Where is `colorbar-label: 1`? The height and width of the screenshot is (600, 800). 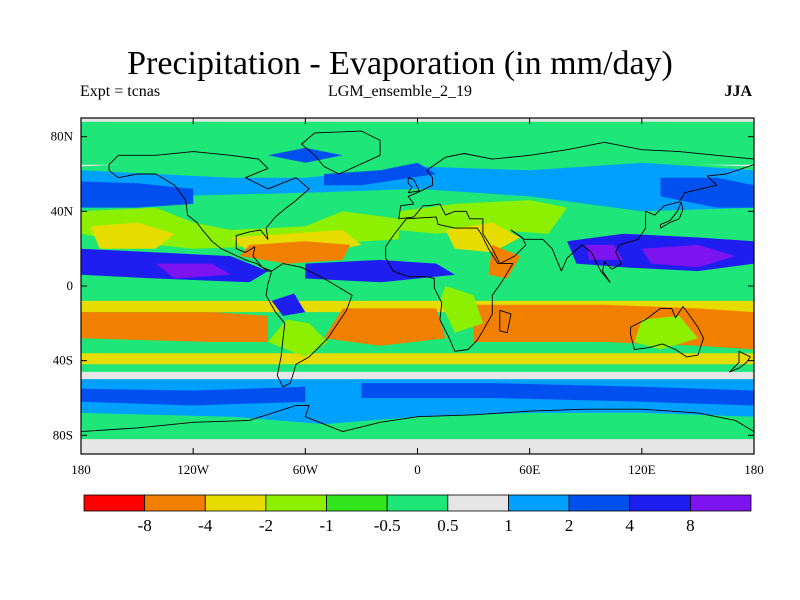 colorbar-label: 1 is located at coordinates (508, 525).